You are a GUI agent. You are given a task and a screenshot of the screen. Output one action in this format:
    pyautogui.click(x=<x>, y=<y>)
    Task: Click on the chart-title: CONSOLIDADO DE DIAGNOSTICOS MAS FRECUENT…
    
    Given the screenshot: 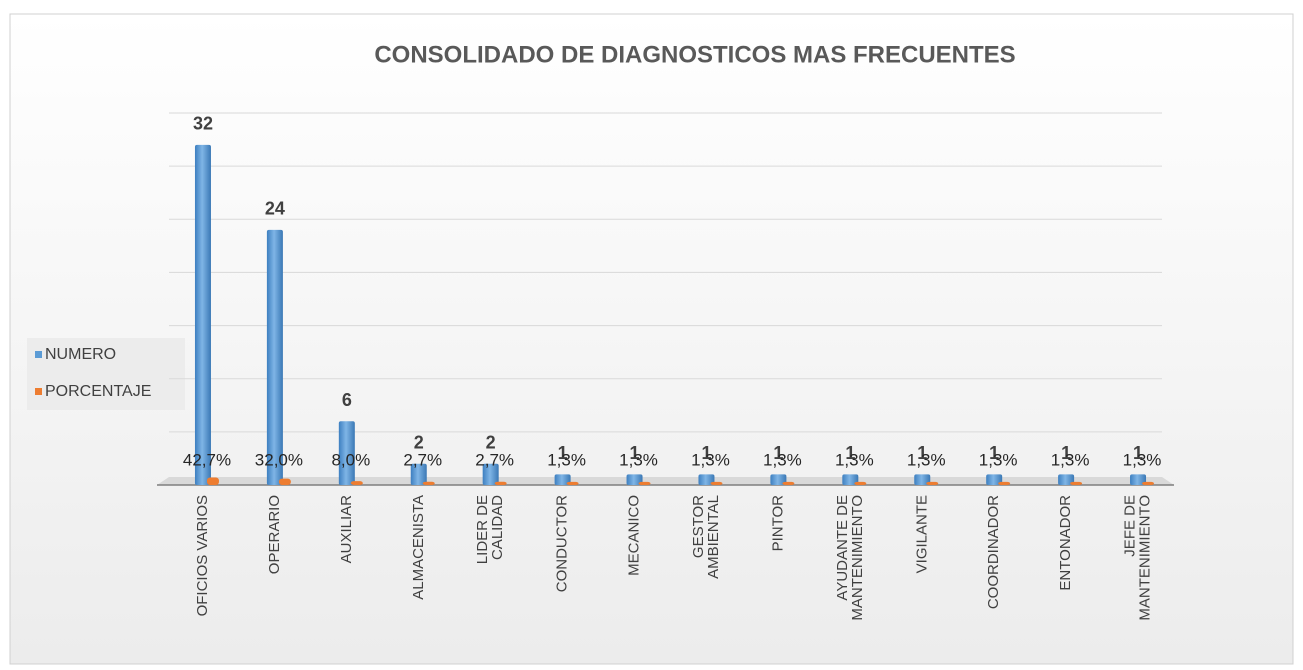 What is the action you would take?
    pyautogui.click(x=694, y=54)
    